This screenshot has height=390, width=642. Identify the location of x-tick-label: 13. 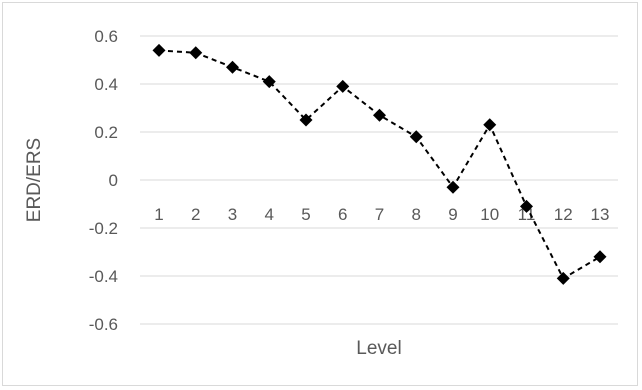
(600, 214).